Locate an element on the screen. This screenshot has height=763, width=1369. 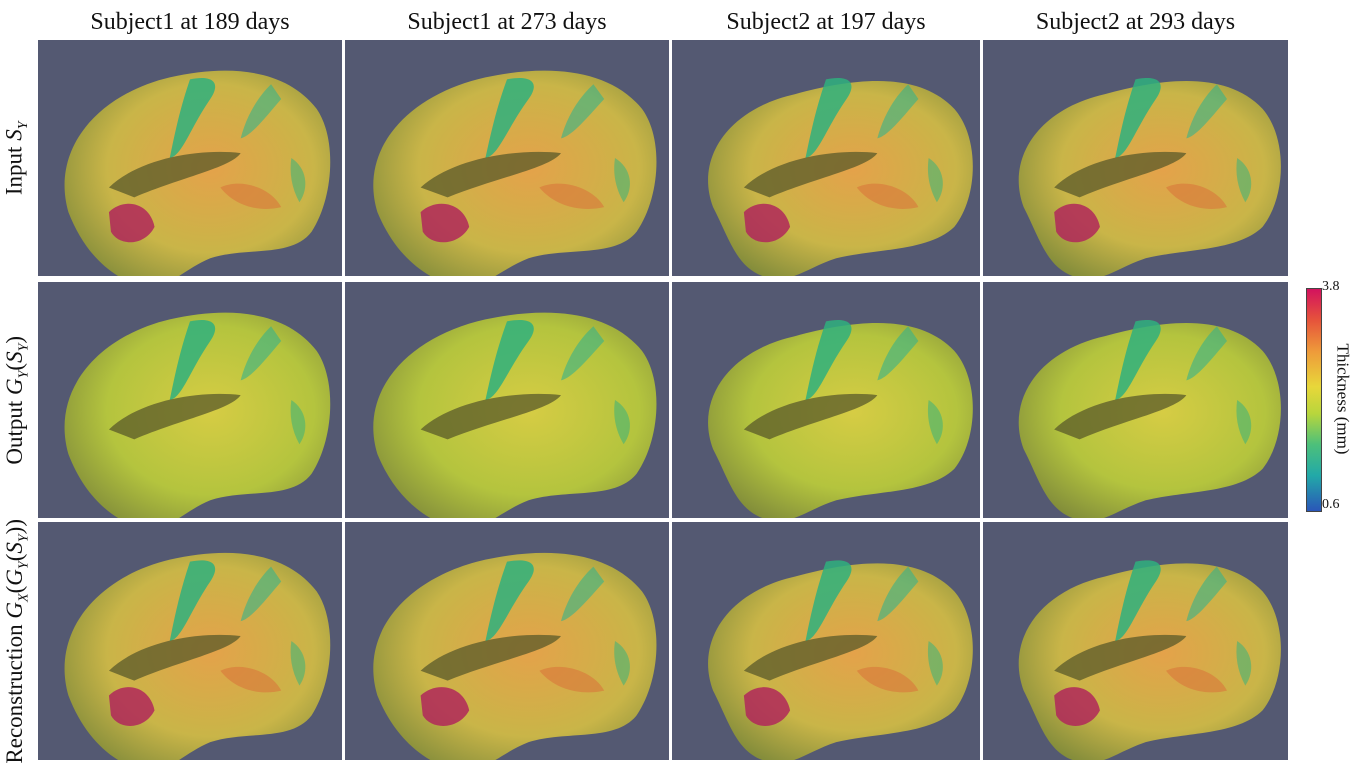
row-title-reconstruction: Reconstruction GX(GY(SY)) is located at coordinates (16, 640).